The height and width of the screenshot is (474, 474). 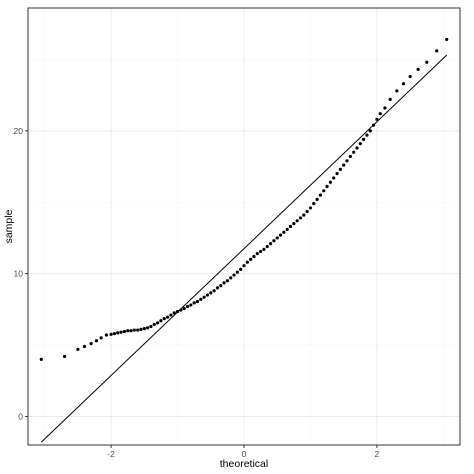 What do you see at coordinates (9, 226) in the screenshot?
I see `y-axis-title: sample` at bounding box center [9, 226].